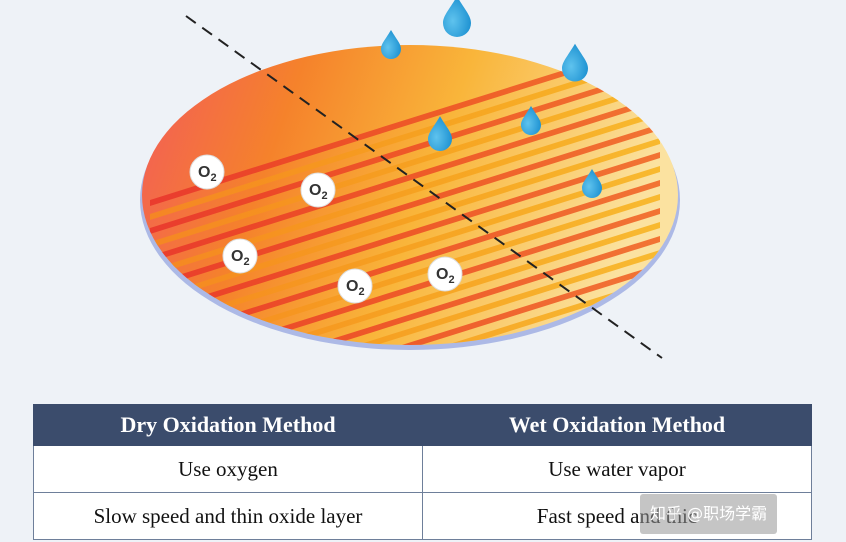 The image size is (846, 542). What do you see at coordinates (228, 516) in the screenshot?
I see `cell-dry-speed: Slow speed and thin oxide layer` at bounding box center [228, 516].